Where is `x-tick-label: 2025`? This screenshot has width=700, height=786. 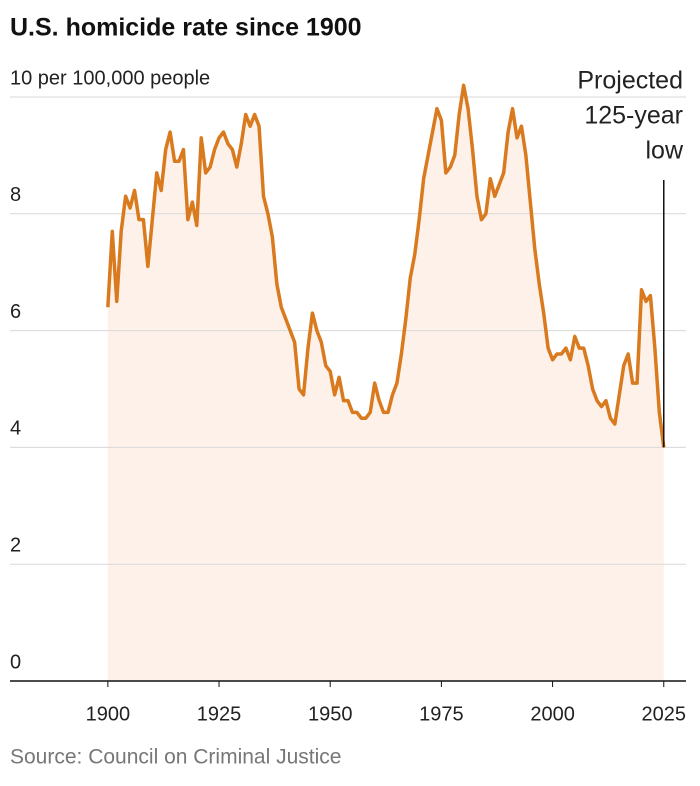 x-tick-label: 2025 is located at coordinates (664, 714).